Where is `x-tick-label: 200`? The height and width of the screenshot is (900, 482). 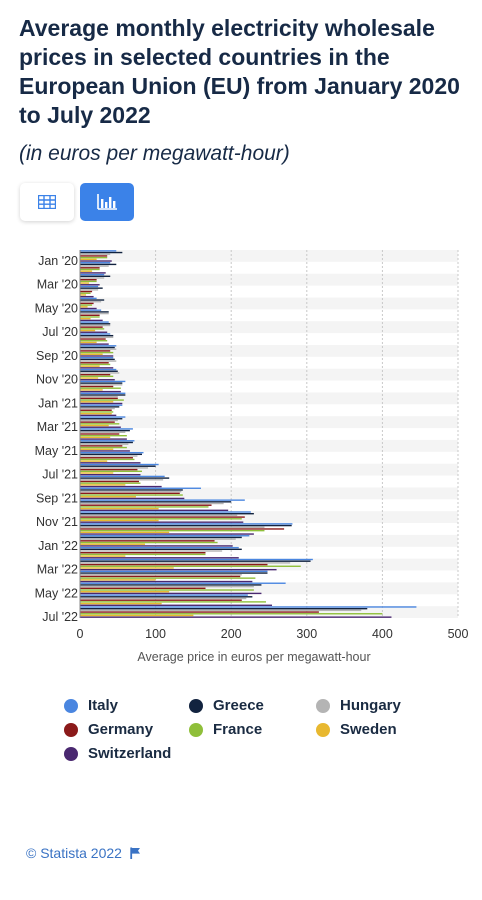 x-tick-label: 200 is located at coordinates (231, 634).